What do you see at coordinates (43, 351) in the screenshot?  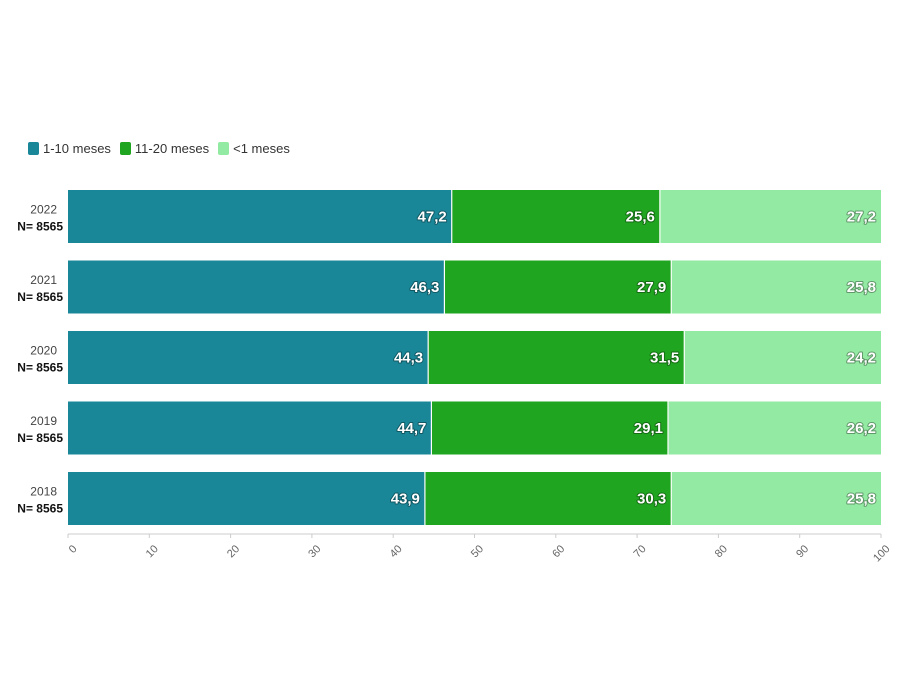 I see `category-label: 2020` at bounding box center [43, 351].